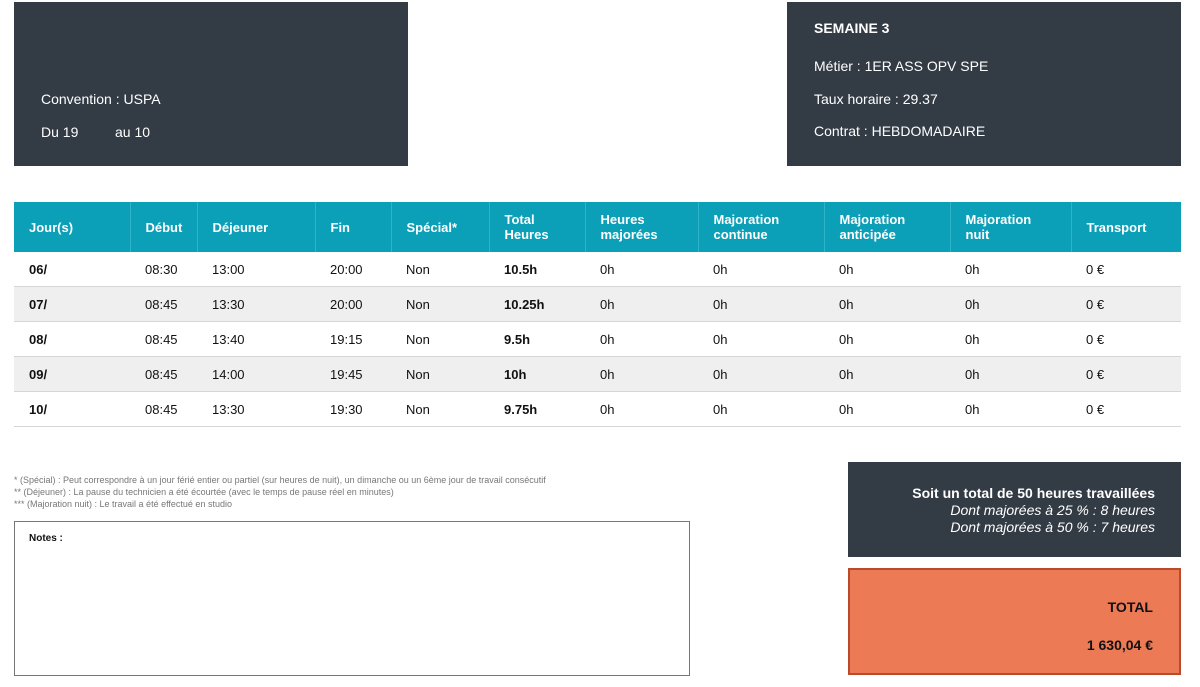 This screenshot has width=1200, height=687. I want to click on cell-day: 06/, so click(72, 269).